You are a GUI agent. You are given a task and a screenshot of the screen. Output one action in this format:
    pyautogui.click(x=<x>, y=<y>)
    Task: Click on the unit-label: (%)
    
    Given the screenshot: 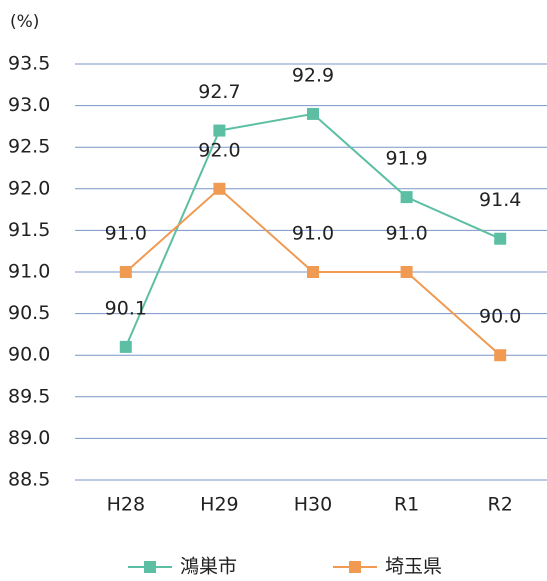 What is the action you would take?
    pyautogui.click(x=24, y=22)
    